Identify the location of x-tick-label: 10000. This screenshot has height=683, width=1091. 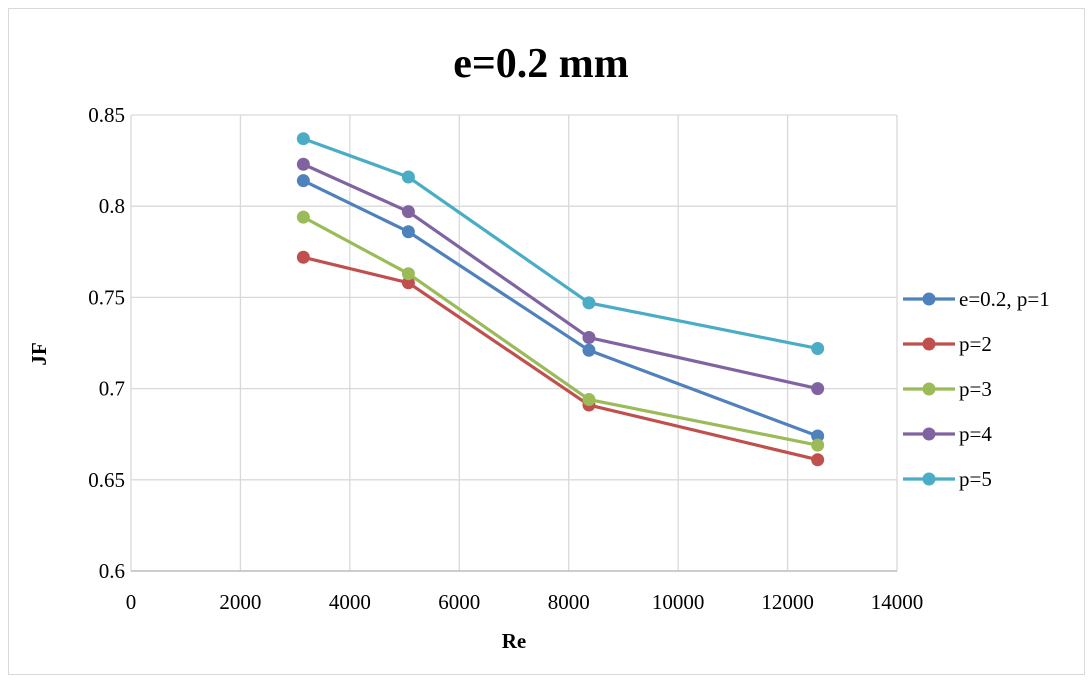
(678, 602).